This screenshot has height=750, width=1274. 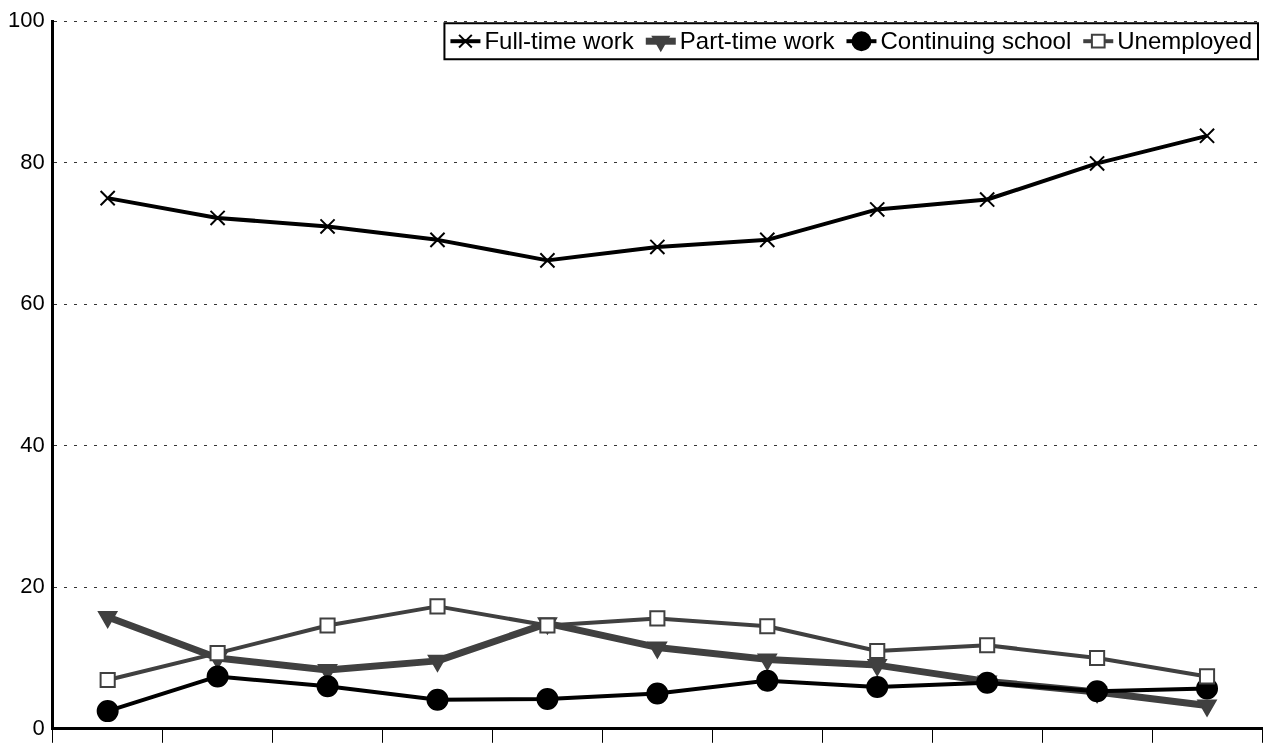 I want to click on y-tick-label: 0, so click(x=38, y=727).